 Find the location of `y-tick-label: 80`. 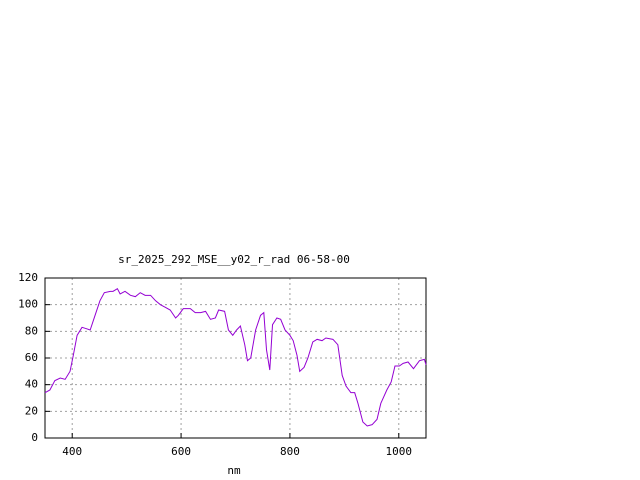

y-tick-label: 80 is located at coordinates (31, 330).